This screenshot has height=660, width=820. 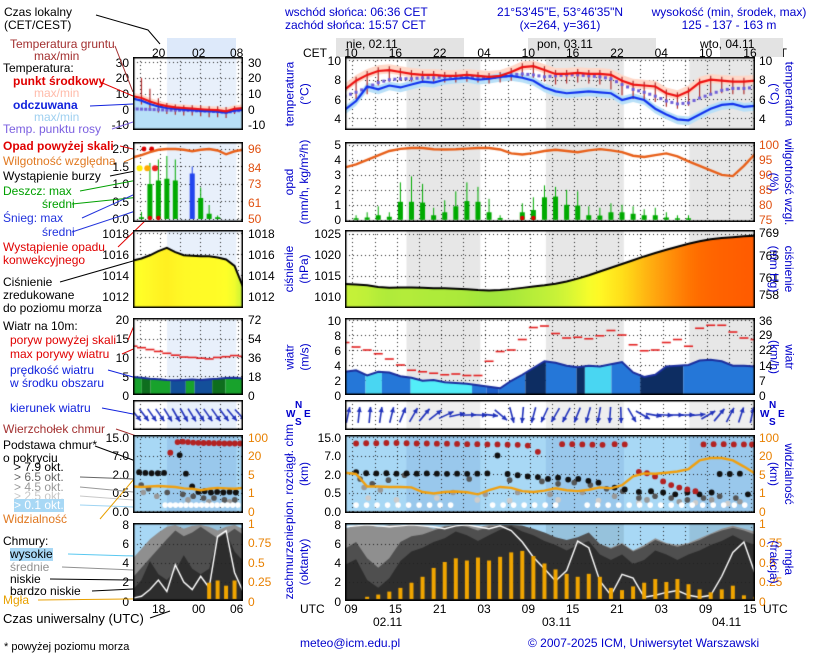 I want to click on compass-e: E, so click(x=307, y=414).